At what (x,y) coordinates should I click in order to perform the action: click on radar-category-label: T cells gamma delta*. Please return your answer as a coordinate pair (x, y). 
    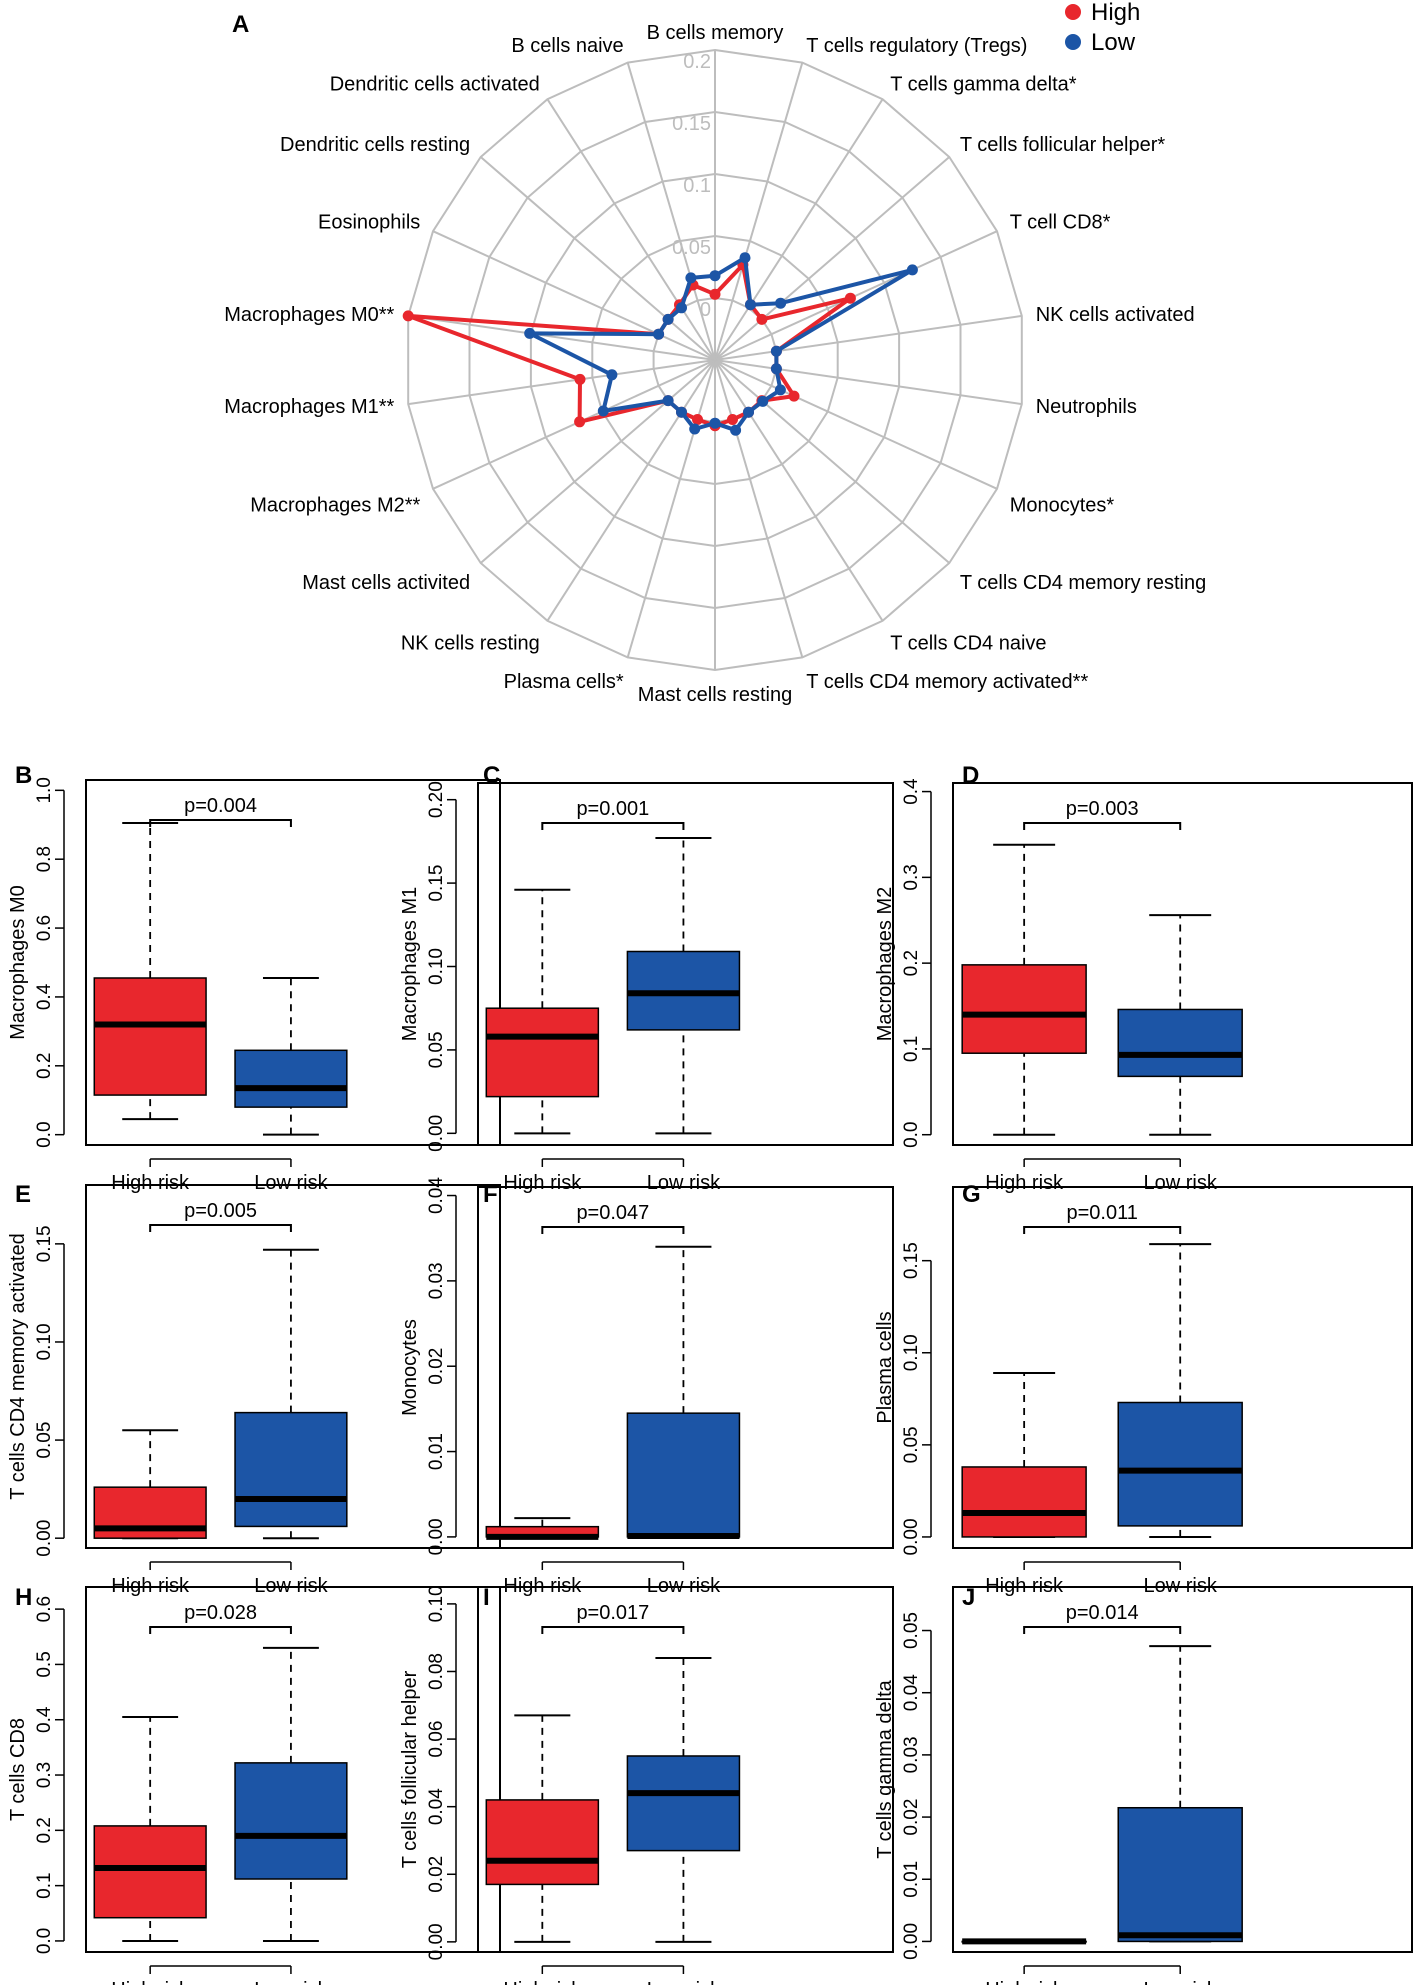
    Looking at the image, I should click on (983, 84).